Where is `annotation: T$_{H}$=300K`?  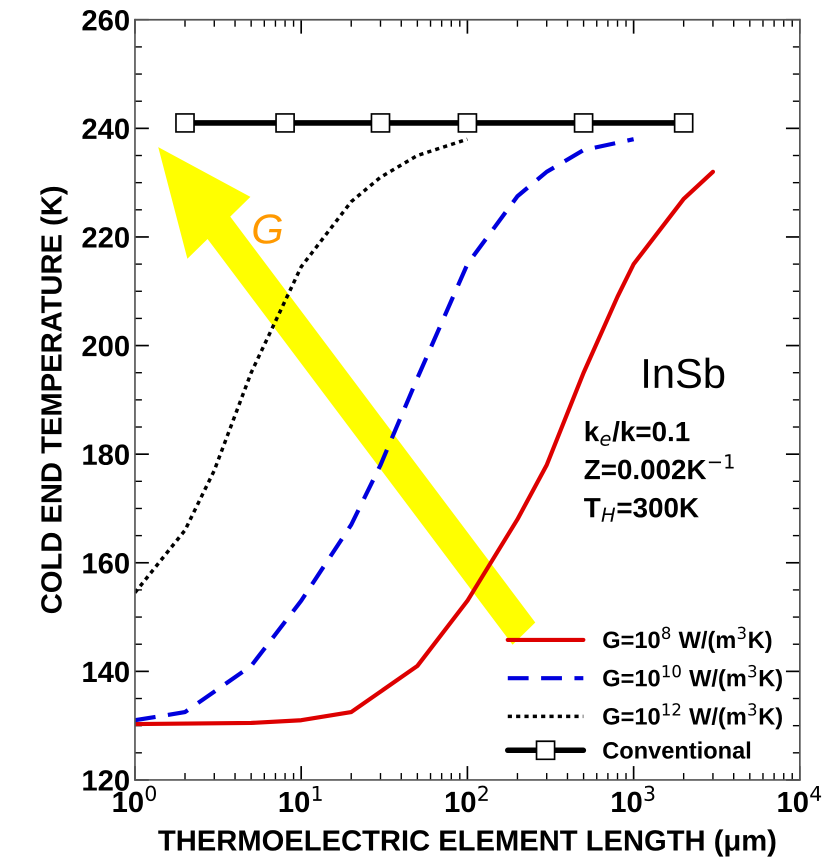
annotation: T$_{H}$=300K is located at coordinates (641, 510).